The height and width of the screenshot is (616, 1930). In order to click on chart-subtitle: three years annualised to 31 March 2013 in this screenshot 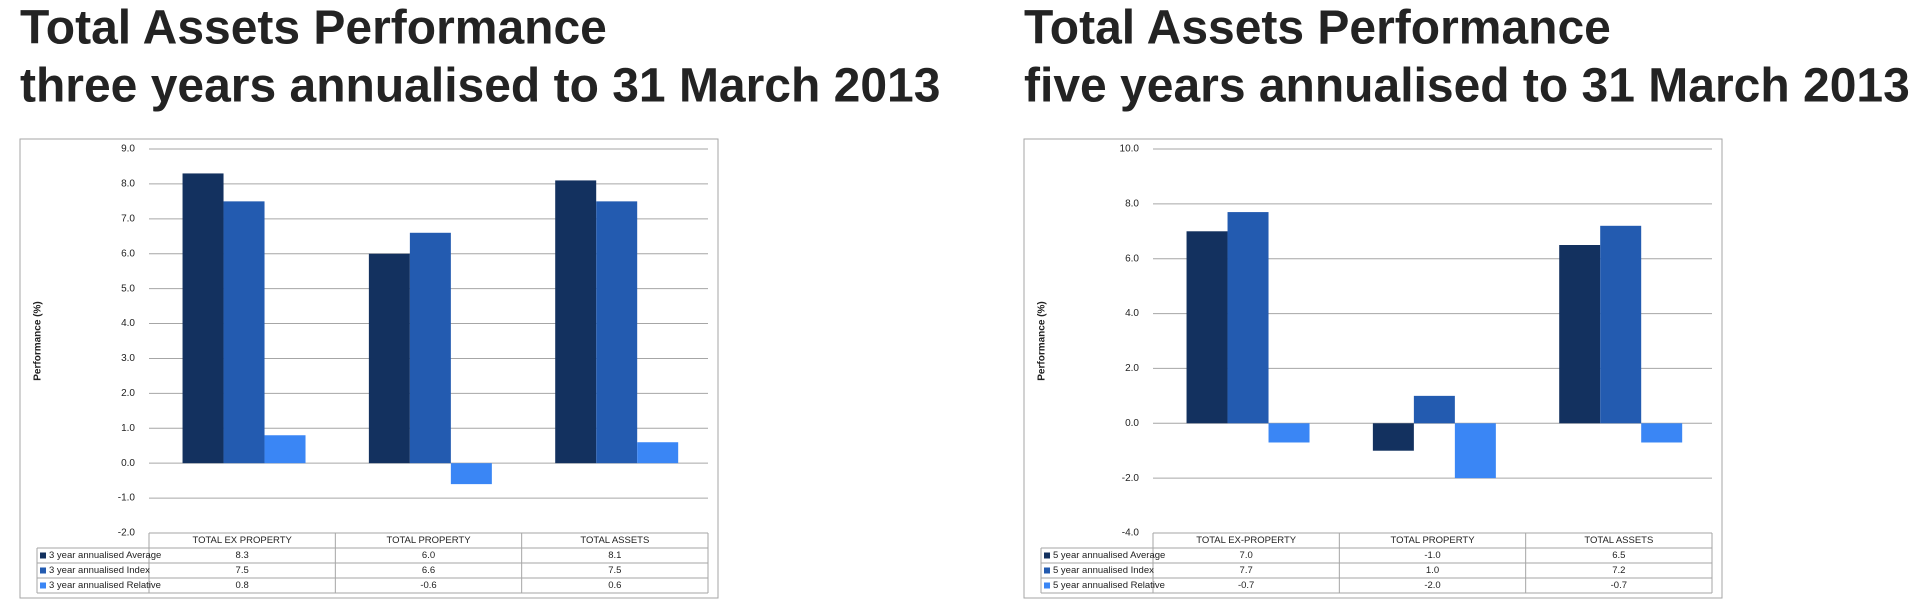, I will do `click(480, 86)`.